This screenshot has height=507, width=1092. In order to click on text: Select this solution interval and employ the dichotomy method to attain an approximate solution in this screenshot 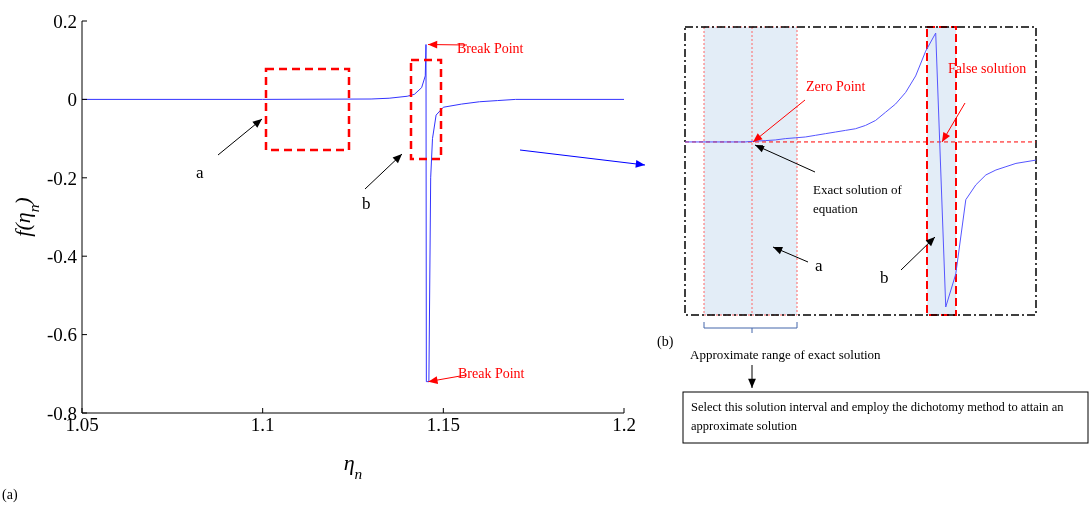, I will do `click(878, 417)`.